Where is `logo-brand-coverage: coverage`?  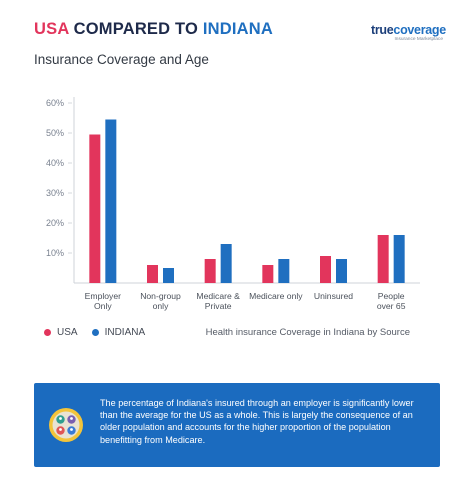 logo-brand-coverage: coverage is located at coordinates (419, 30).